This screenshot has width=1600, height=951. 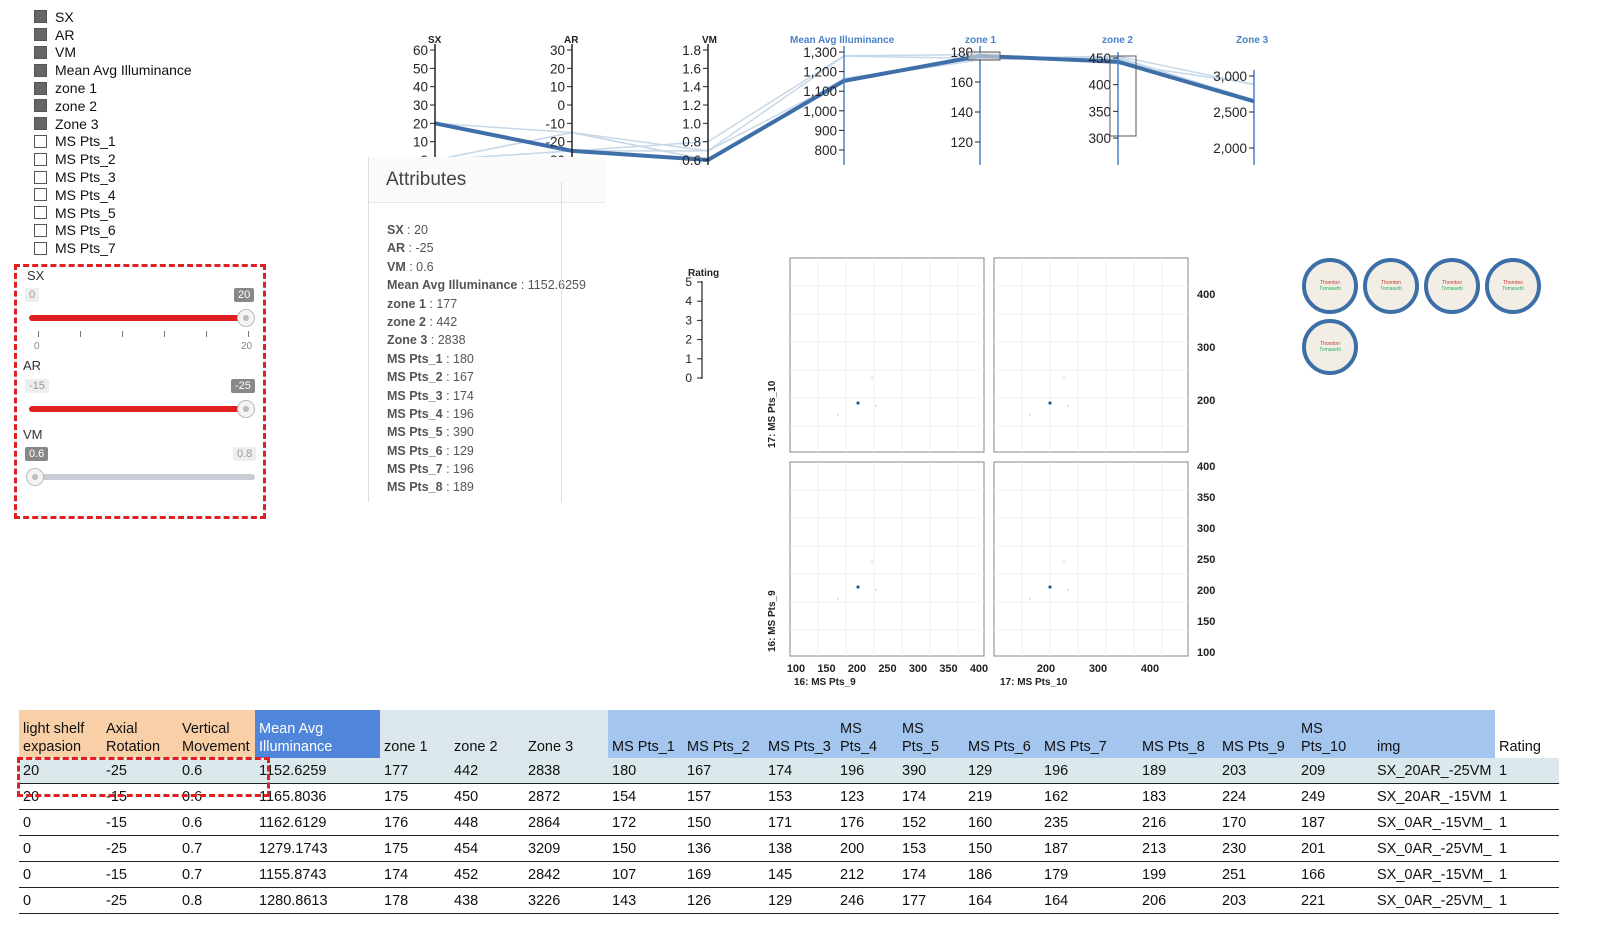 I want to click on pc-tick-label: 0.6, so click(x=691, y=159).